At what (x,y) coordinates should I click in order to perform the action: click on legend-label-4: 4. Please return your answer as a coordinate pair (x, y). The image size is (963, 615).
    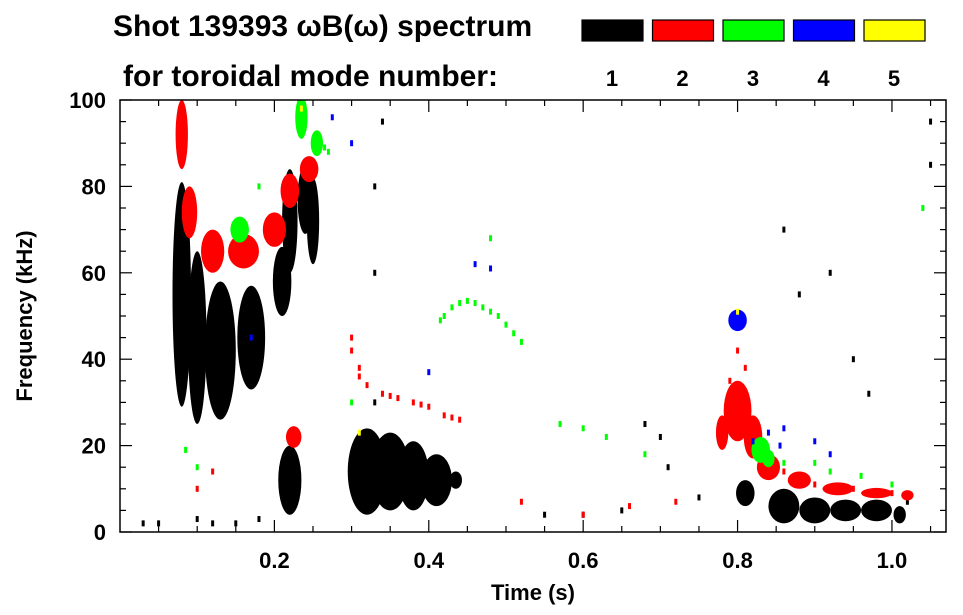
    Looking at the image, I should click on (823, 78).